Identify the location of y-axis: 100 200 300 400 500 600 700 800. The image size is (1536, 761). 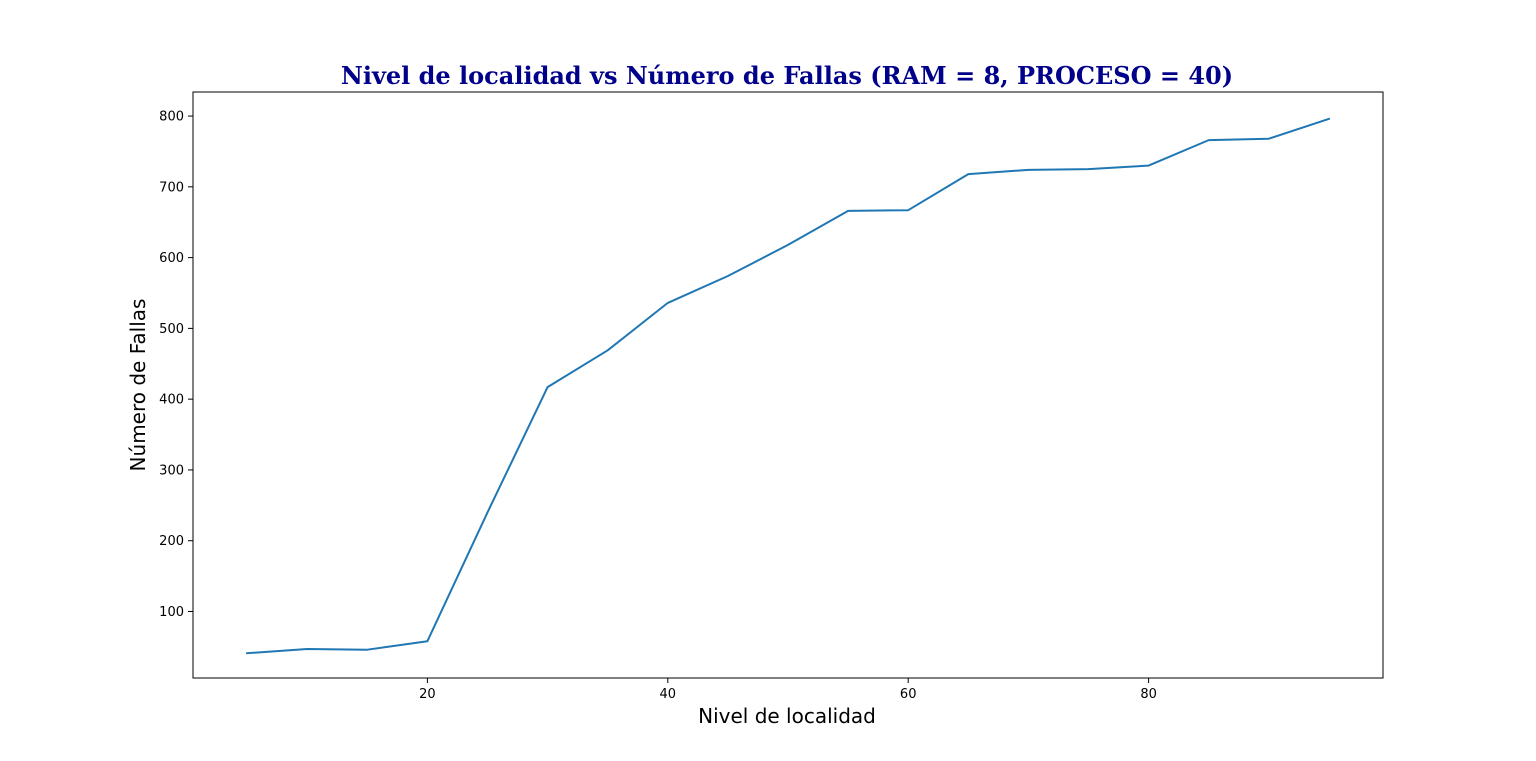
(176, 365).